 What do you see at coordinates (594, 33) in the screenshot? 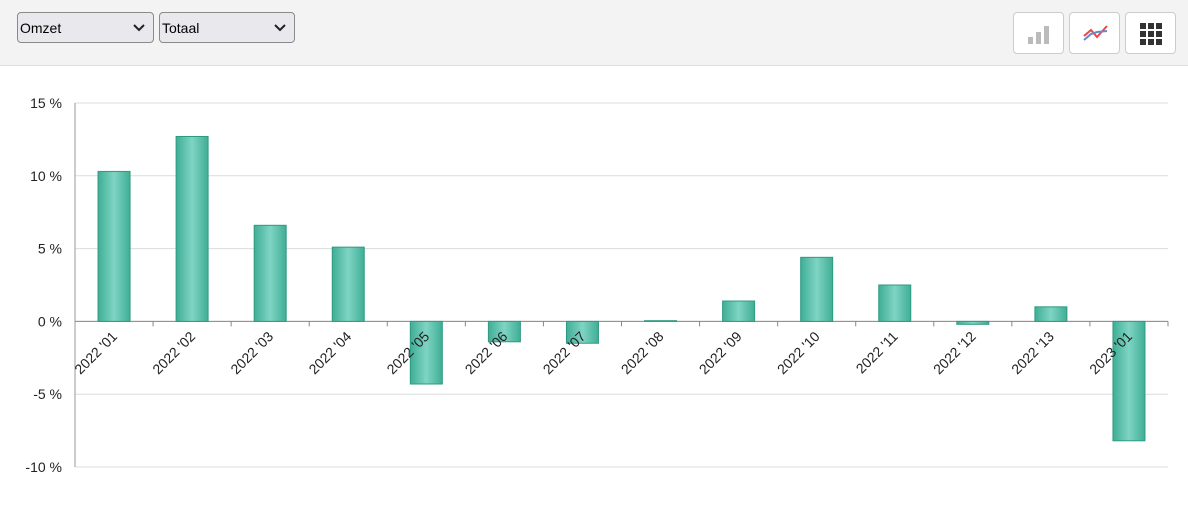
I see `toolbar: Omzet Totaal` at bounding box center [594, 33].